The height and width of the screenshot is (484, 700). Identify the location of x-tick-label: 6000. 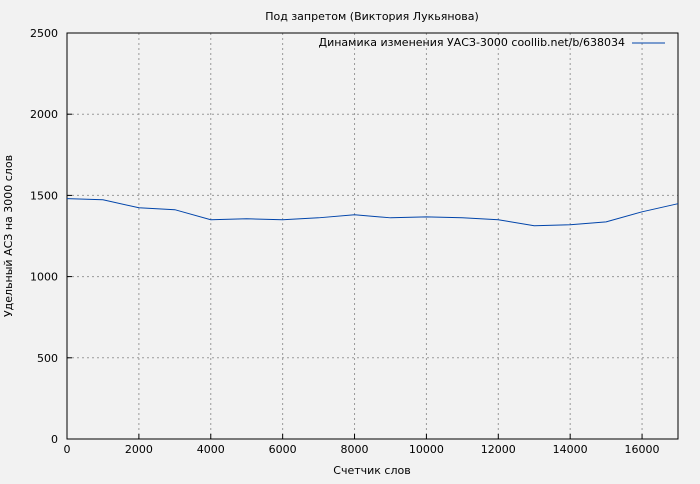
(283, 449).